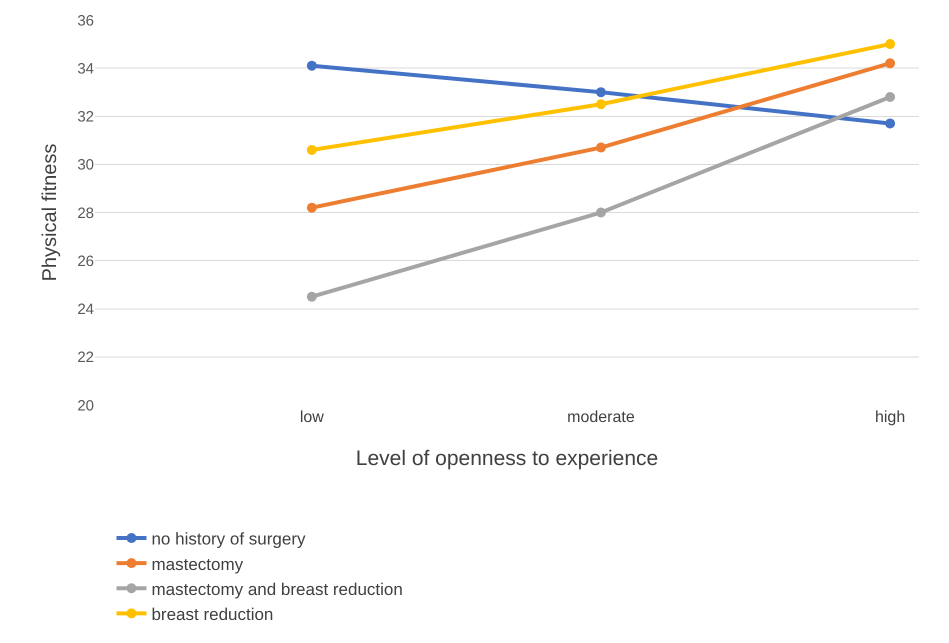 The height and width of the screenshot is (643, 949). What do you see at coordinates (85, 117) in the screenshot?
I see `y-tick-label: 32` at bounding box center [85, 117].